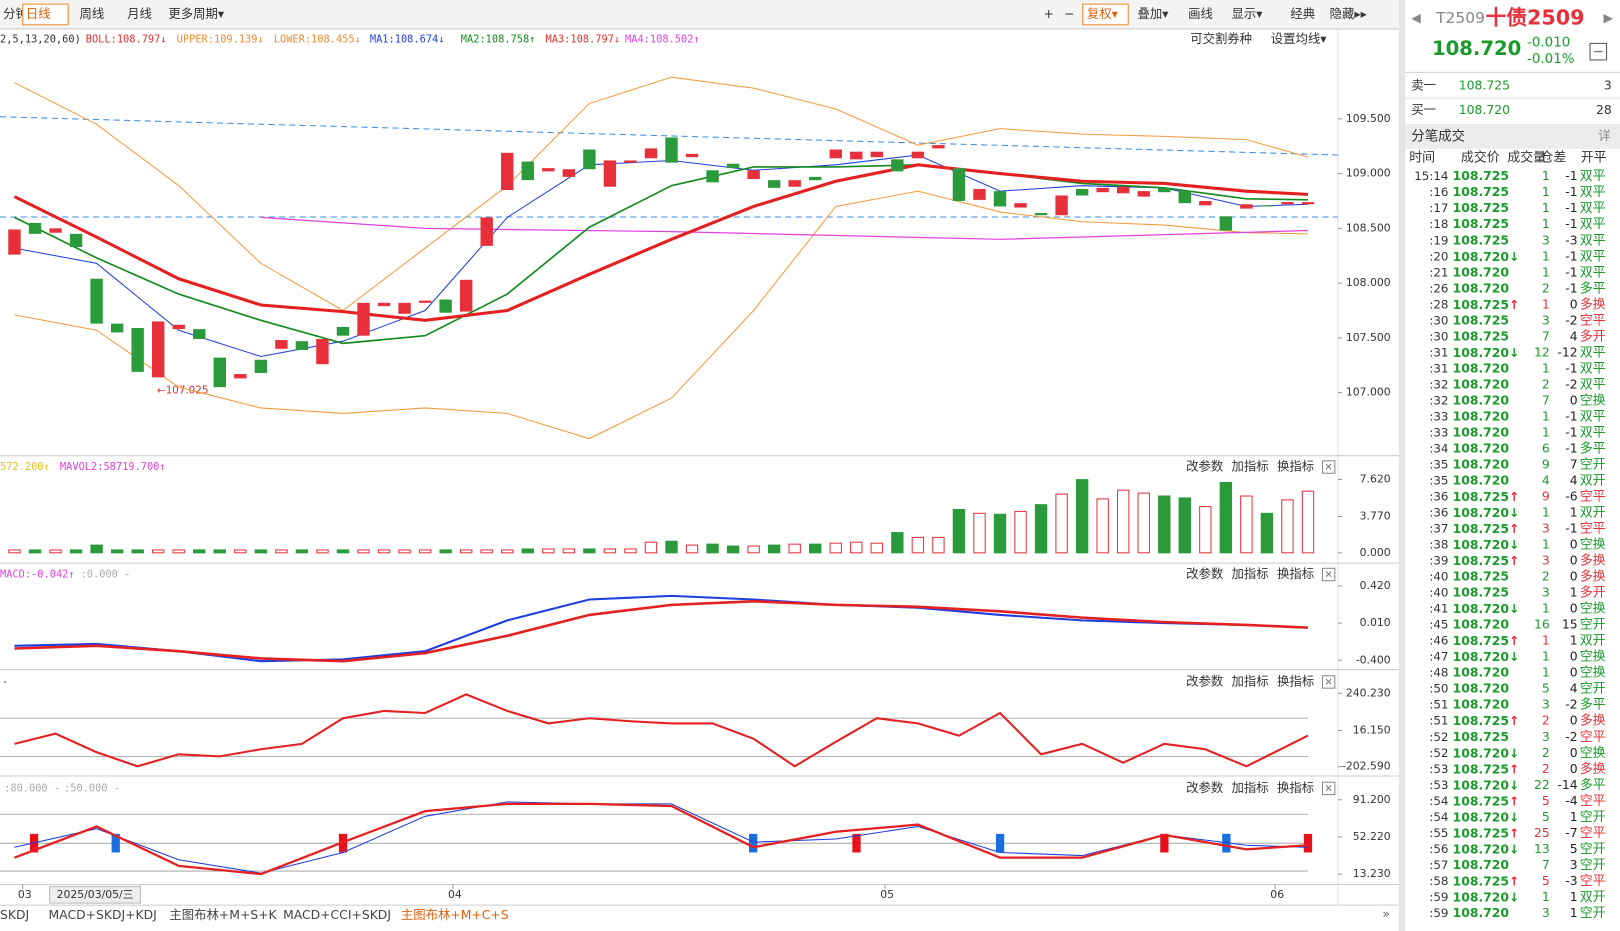  What do you see at coordinates (1154, 13) in the screenshot?
I see `tool-button: 叠加▾` at bounding box center [1154, 13].